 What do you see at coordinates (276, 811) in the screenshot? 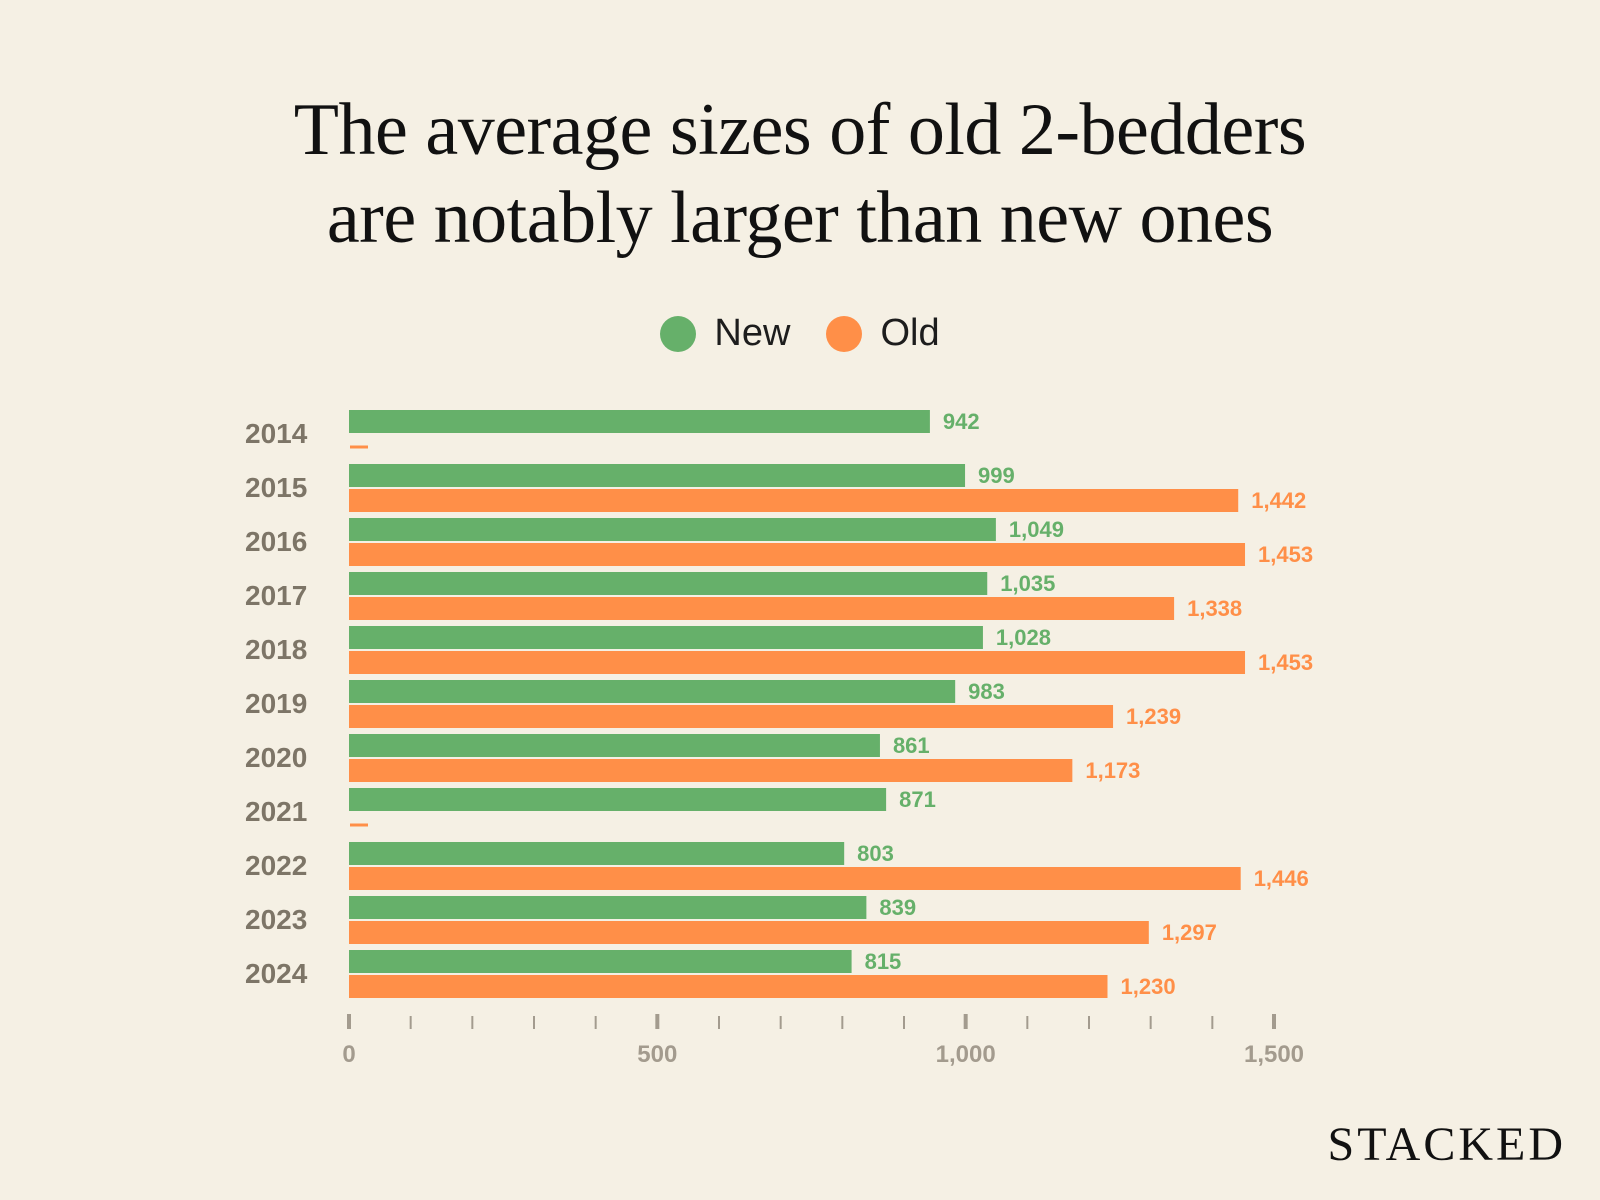
I see `year-label-2021: 2021` at bounding box center [276, 811].